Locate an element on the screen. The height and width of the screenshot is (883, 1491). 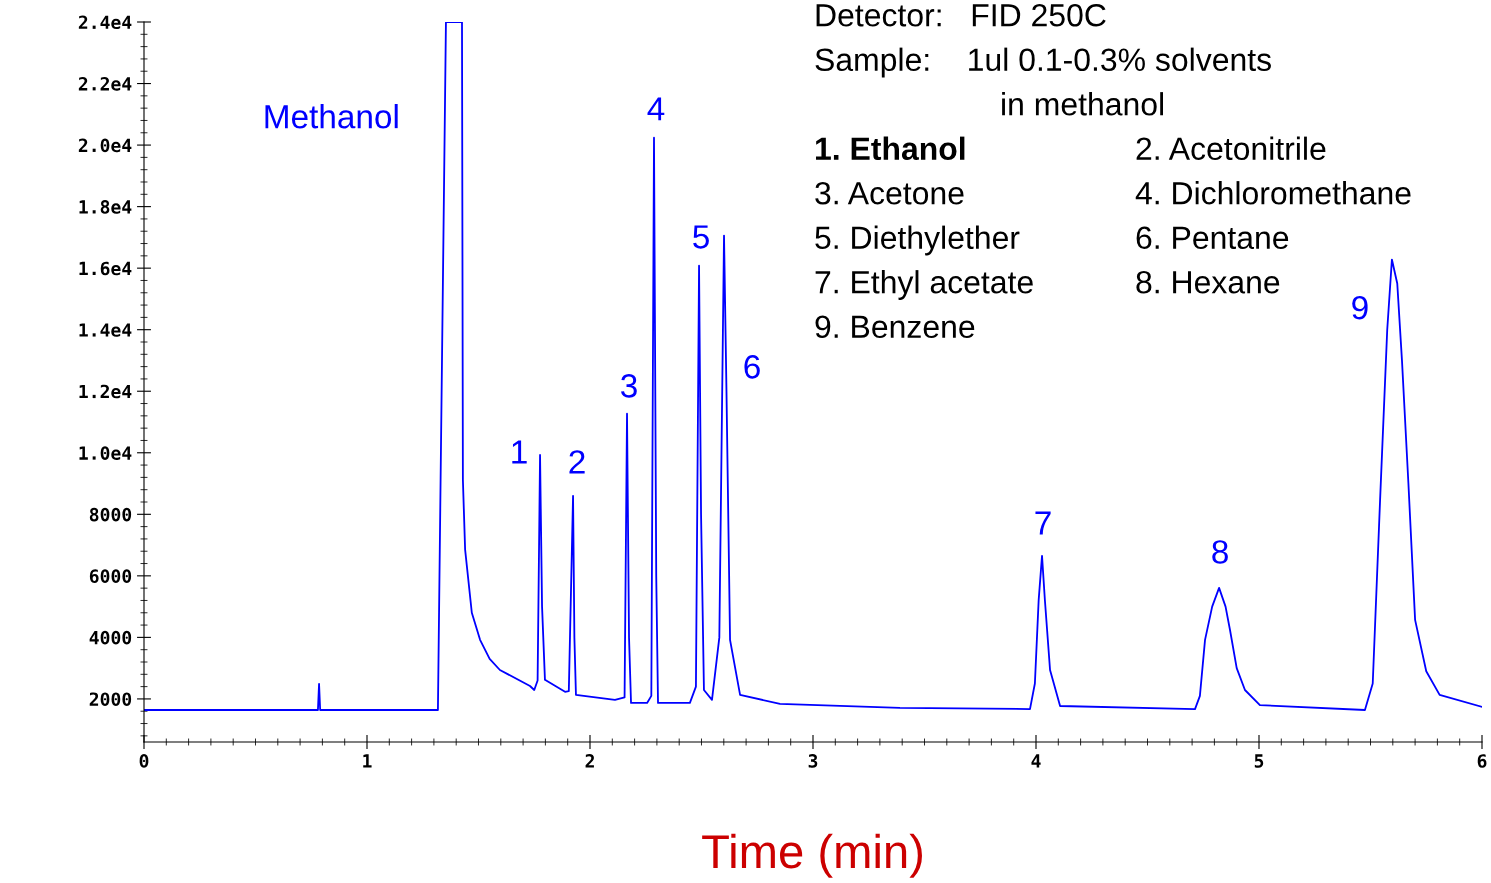
annotation: 7. Ethyl acetate is located at coordinates (924, 285).